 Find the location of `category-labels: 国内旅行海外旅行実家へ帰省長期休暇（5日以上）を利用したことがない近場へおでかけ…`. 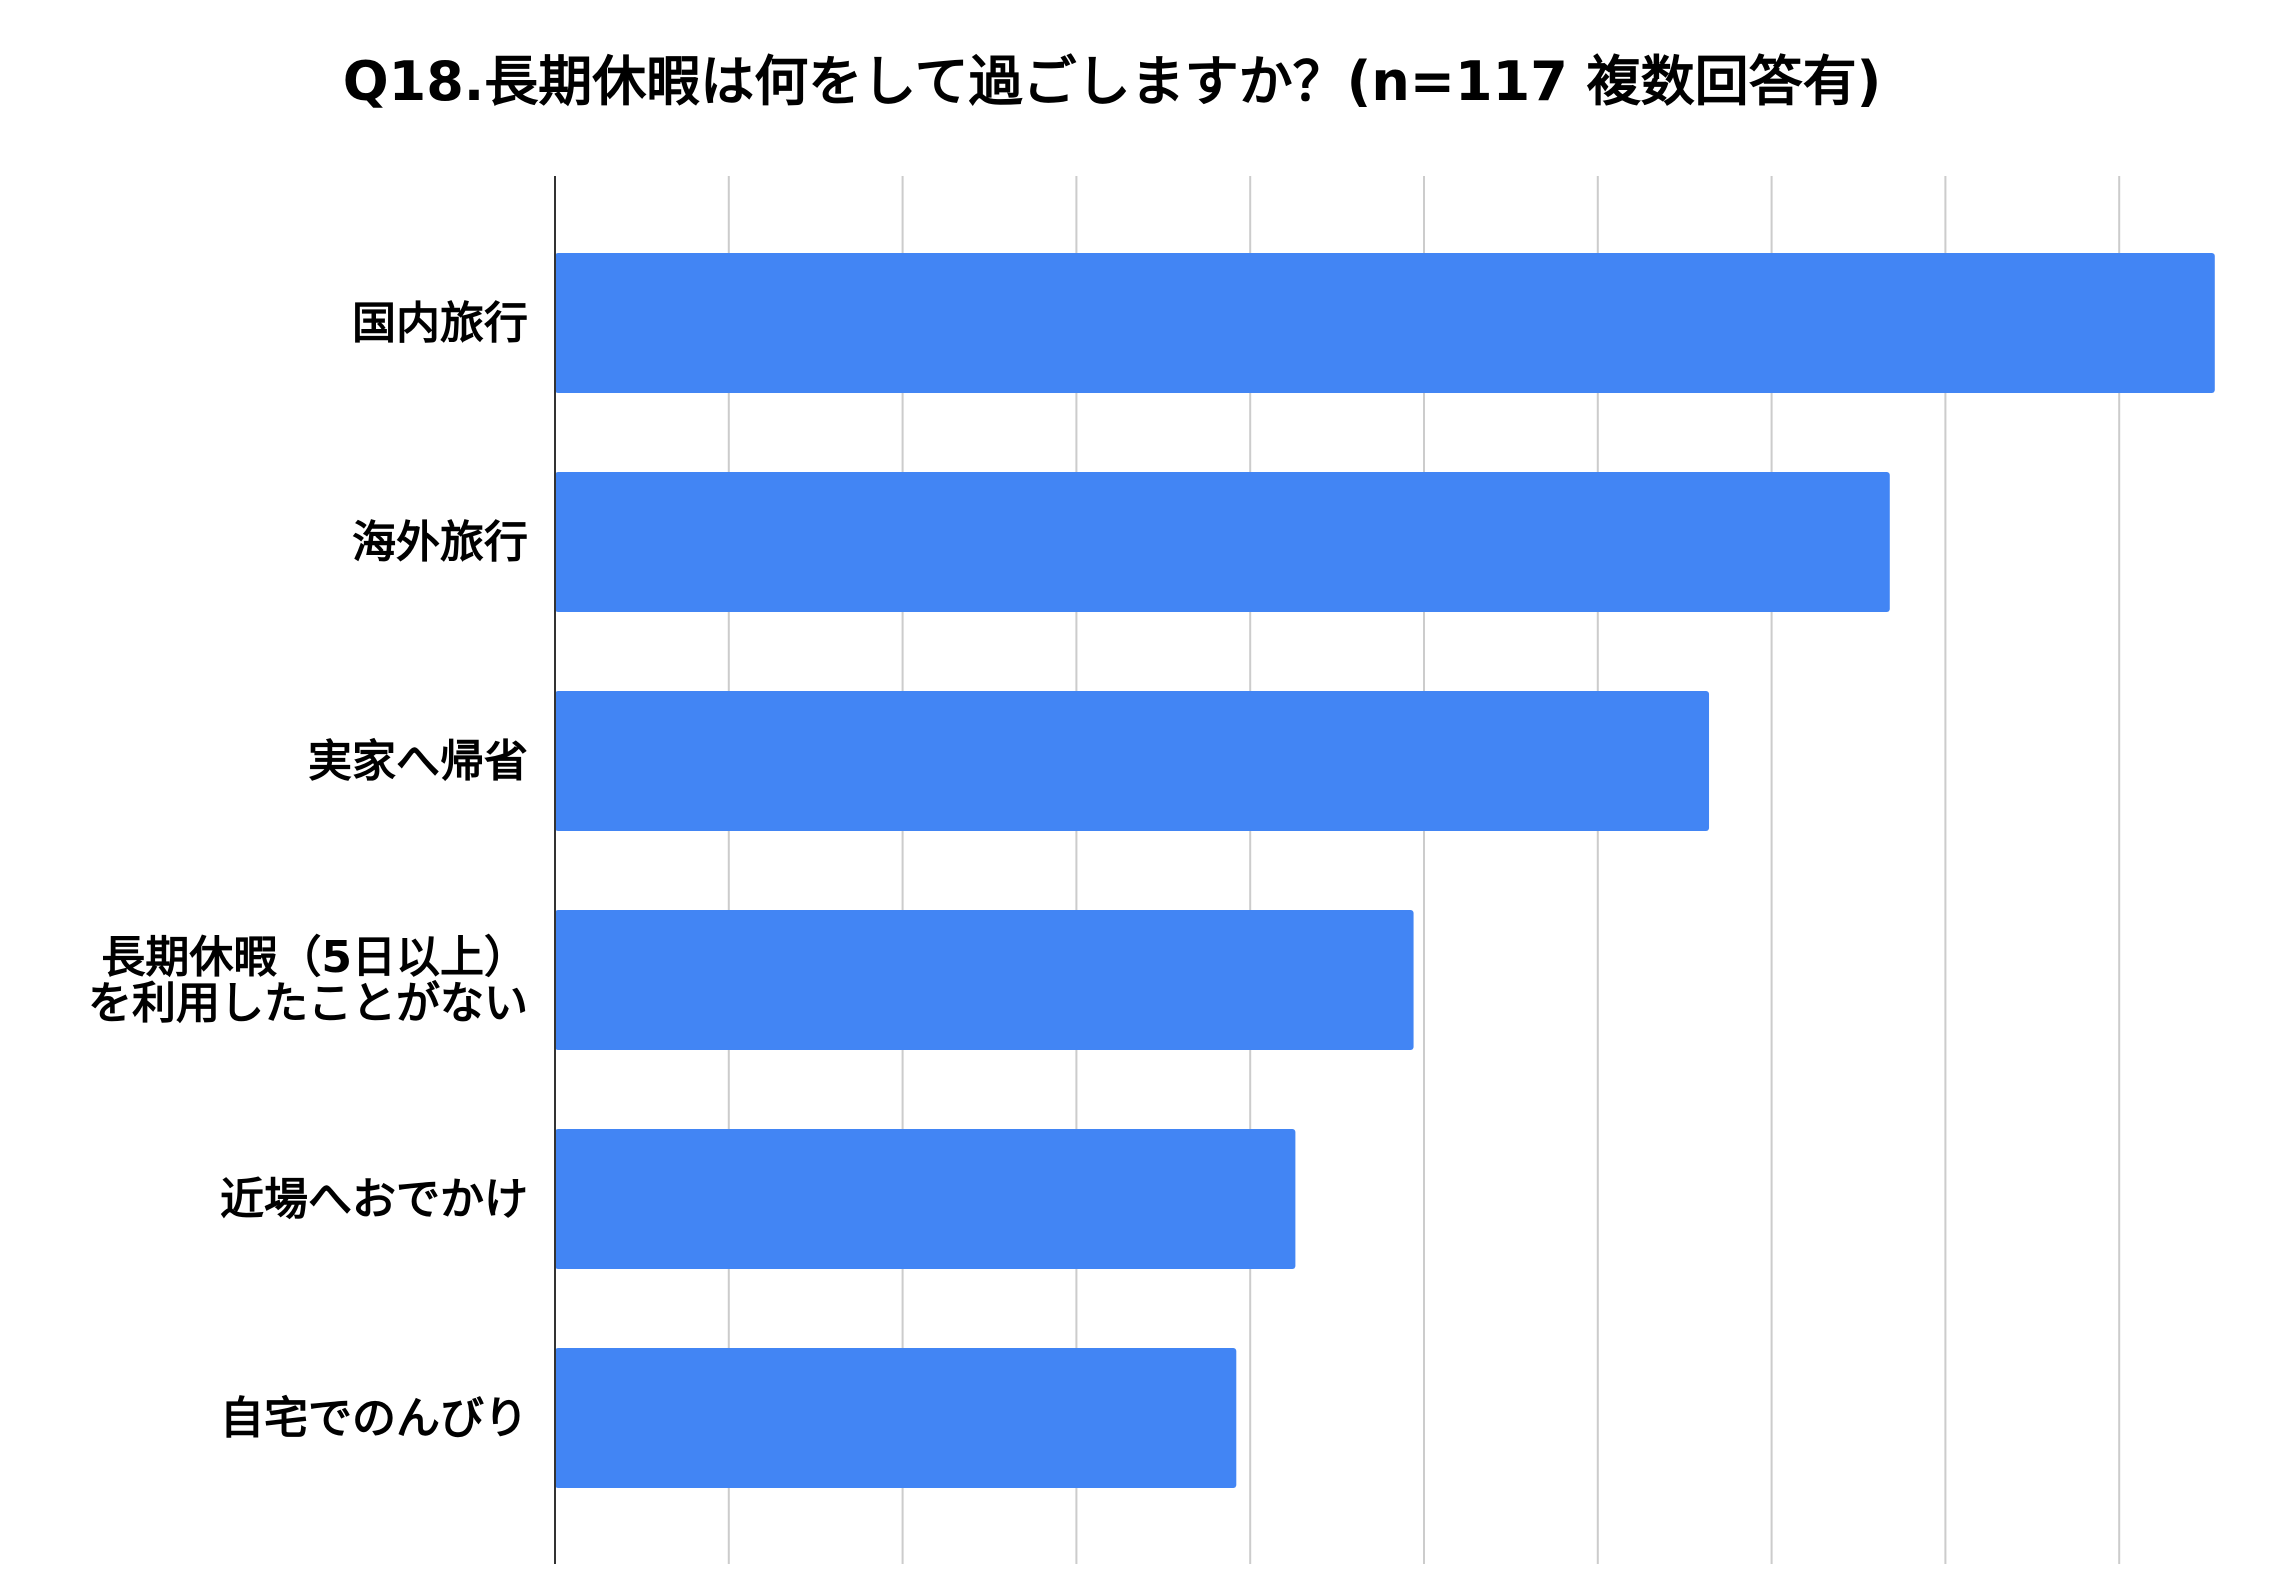

category-labels: 国内旅行海外旅行実家へ帰省長期休暇（5日以上）を利用したことがない近場へおでかけ… is located at coordinates (308, 871).